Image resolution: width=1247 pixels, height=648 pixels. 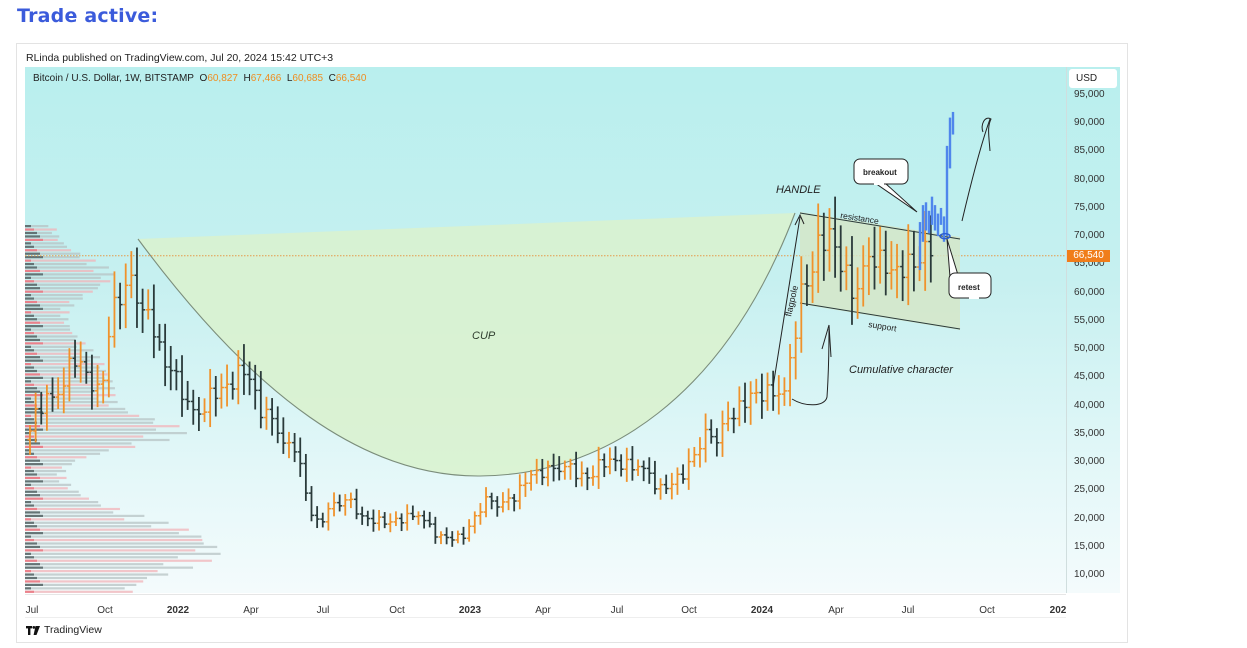 I want to click on tradingview-brand: TradingView, so click(x=73, y=630).